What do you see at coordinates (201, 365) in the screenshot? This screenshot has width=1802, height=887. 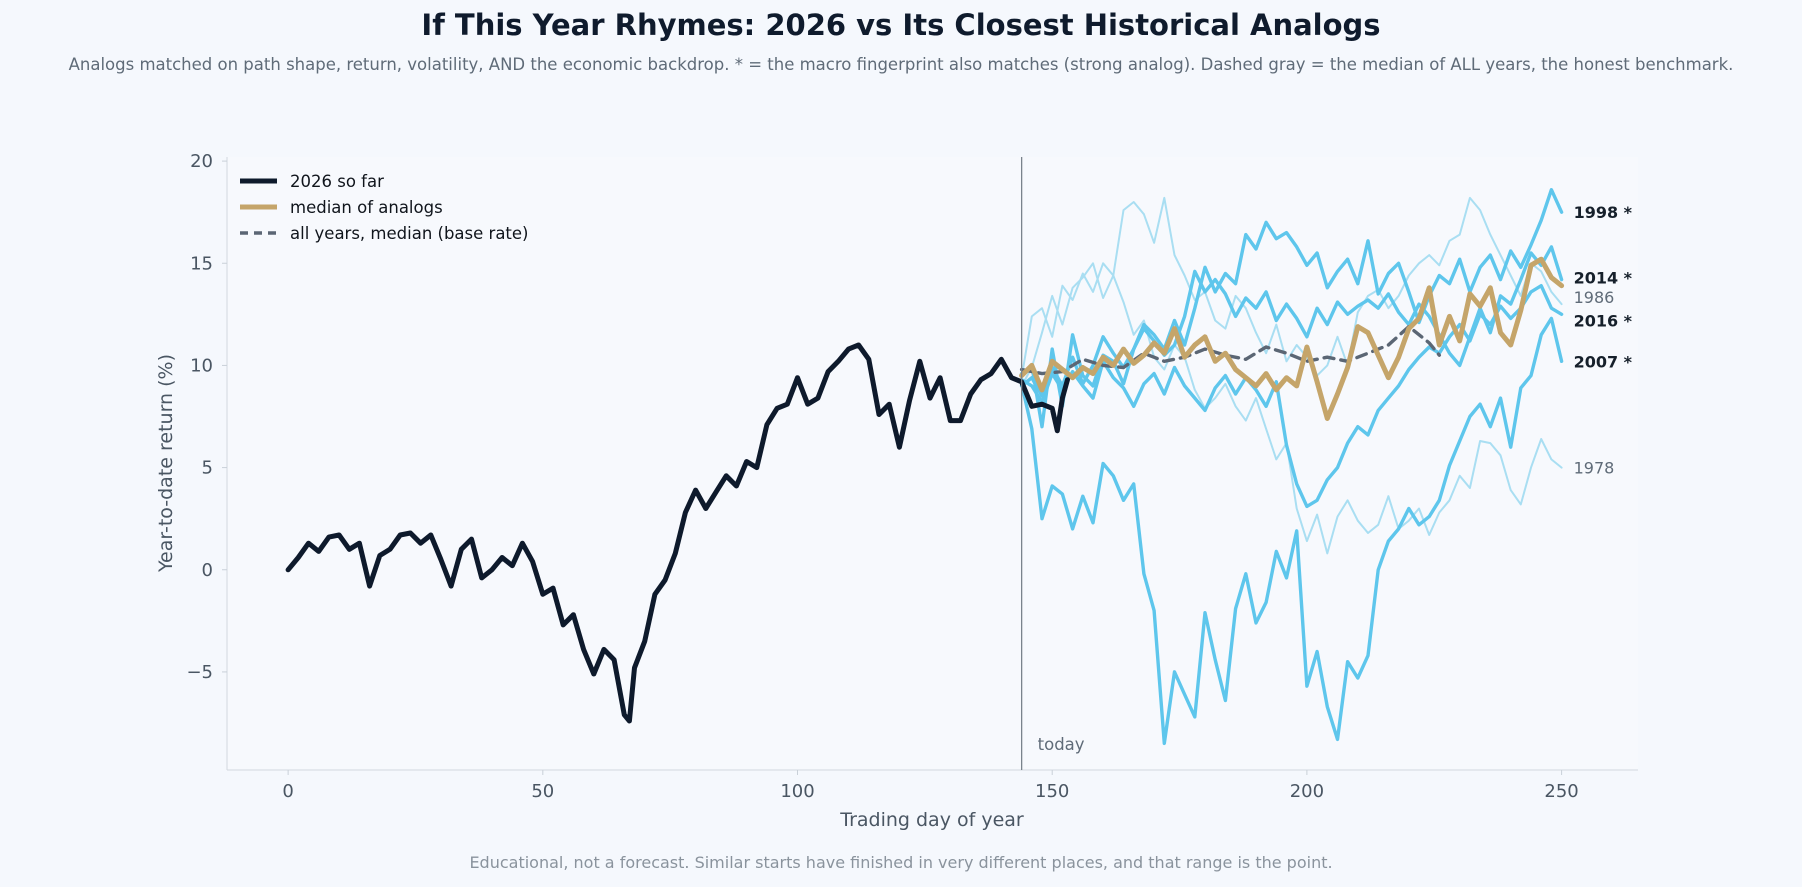 I see `y-tick-label: 10` at bounding box center [201, 365].